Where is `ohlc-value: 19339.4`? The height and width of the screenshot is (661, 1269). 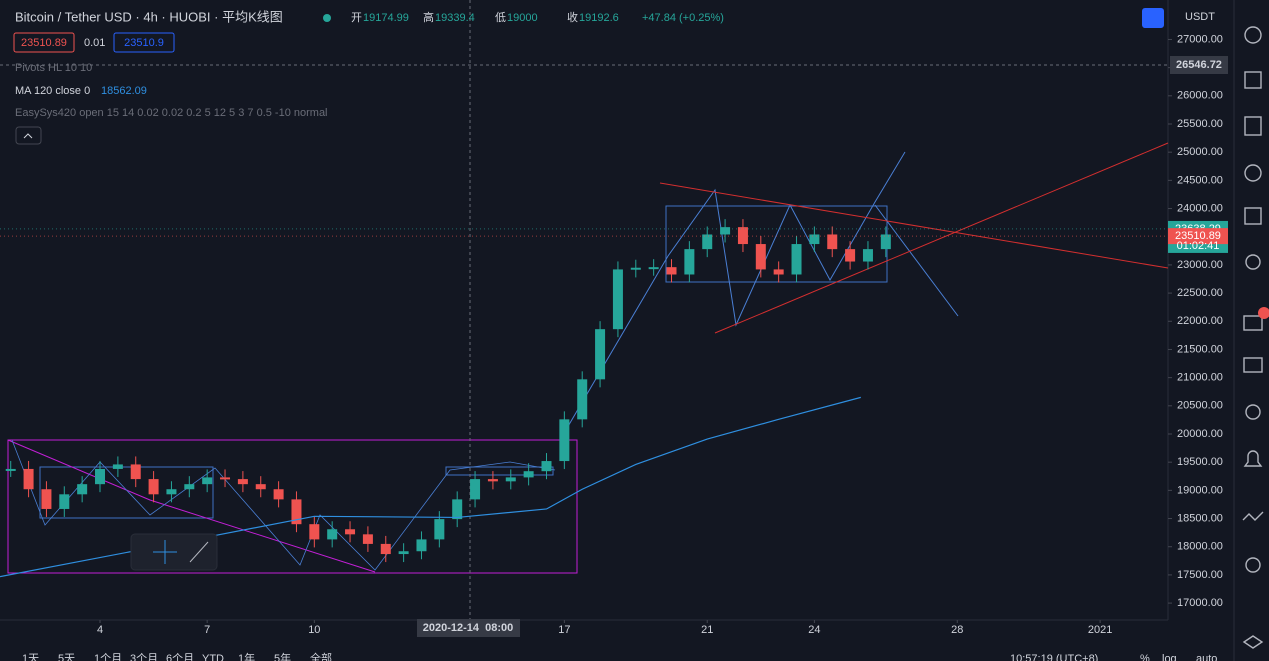 ohlc-value: 19339.4 is located at coordinates (455, 18).